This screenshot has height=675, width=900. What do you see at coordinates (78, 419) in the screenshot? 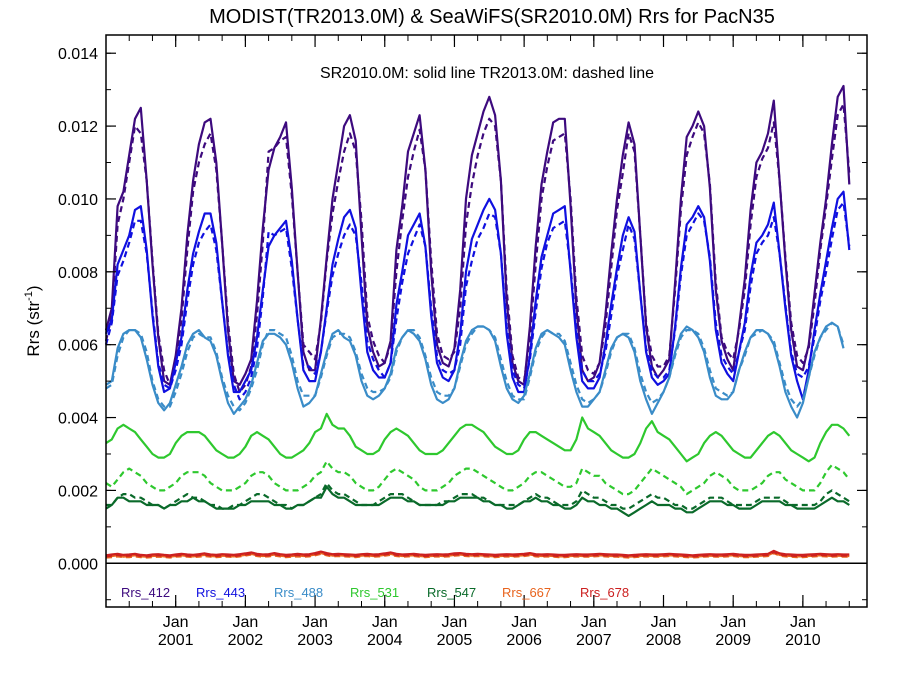
I see `y-tick-label: 0.004` at bounding box center [78, 419].